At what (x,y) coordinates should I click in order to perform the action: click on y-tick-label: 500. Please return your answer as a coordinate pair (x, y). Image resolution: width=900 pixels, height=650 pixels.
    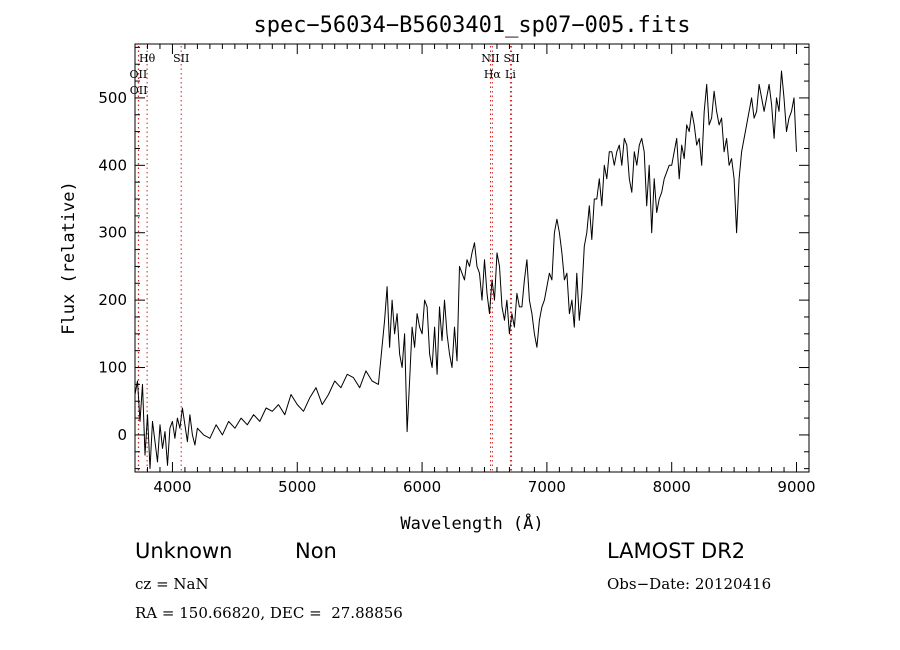
    Looking at the image, I should click on (112, 98).